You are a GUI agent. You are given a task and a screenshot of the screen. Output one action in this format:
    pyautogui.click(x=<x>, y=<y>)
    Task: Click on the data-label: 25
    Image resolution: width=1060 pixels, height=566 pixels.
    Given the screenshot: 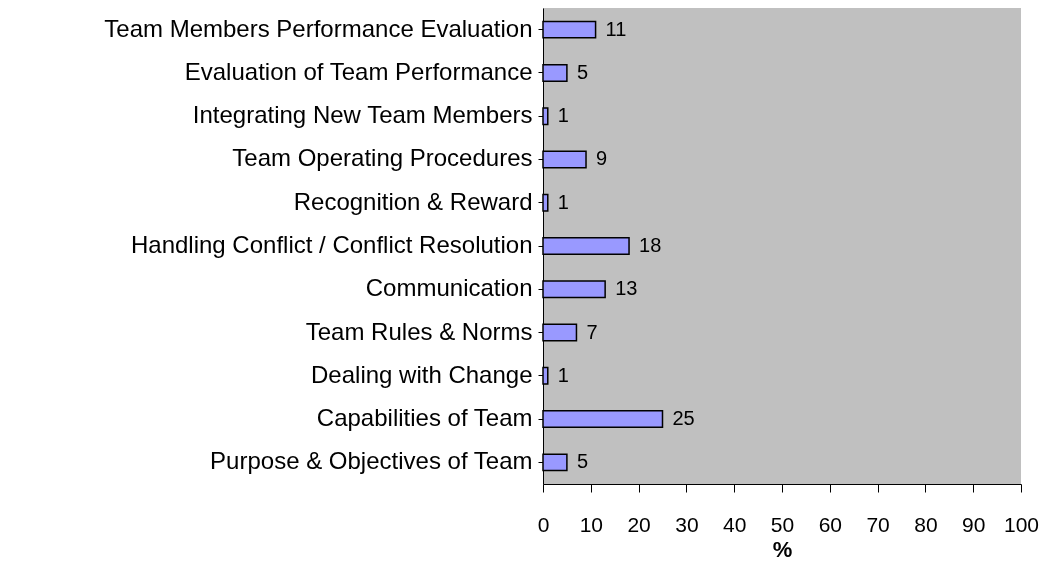 What is the action you would take?
    pyautogui.click(x=683, y=418)
    